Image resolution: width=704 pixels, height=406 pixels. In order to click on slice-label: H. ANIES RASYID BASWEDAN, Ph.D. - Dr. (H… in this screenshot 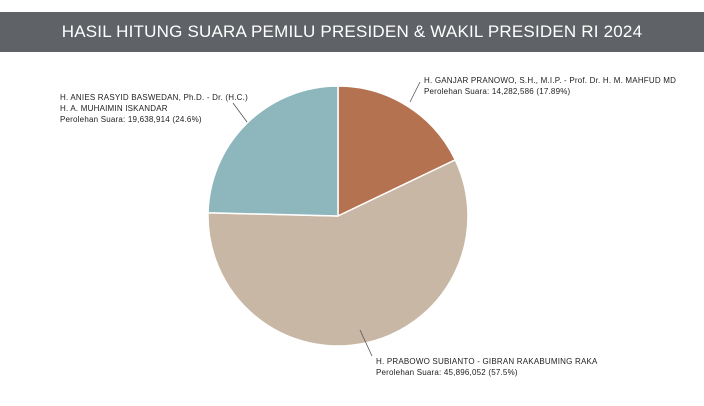, I will do `click(154, 103)`.